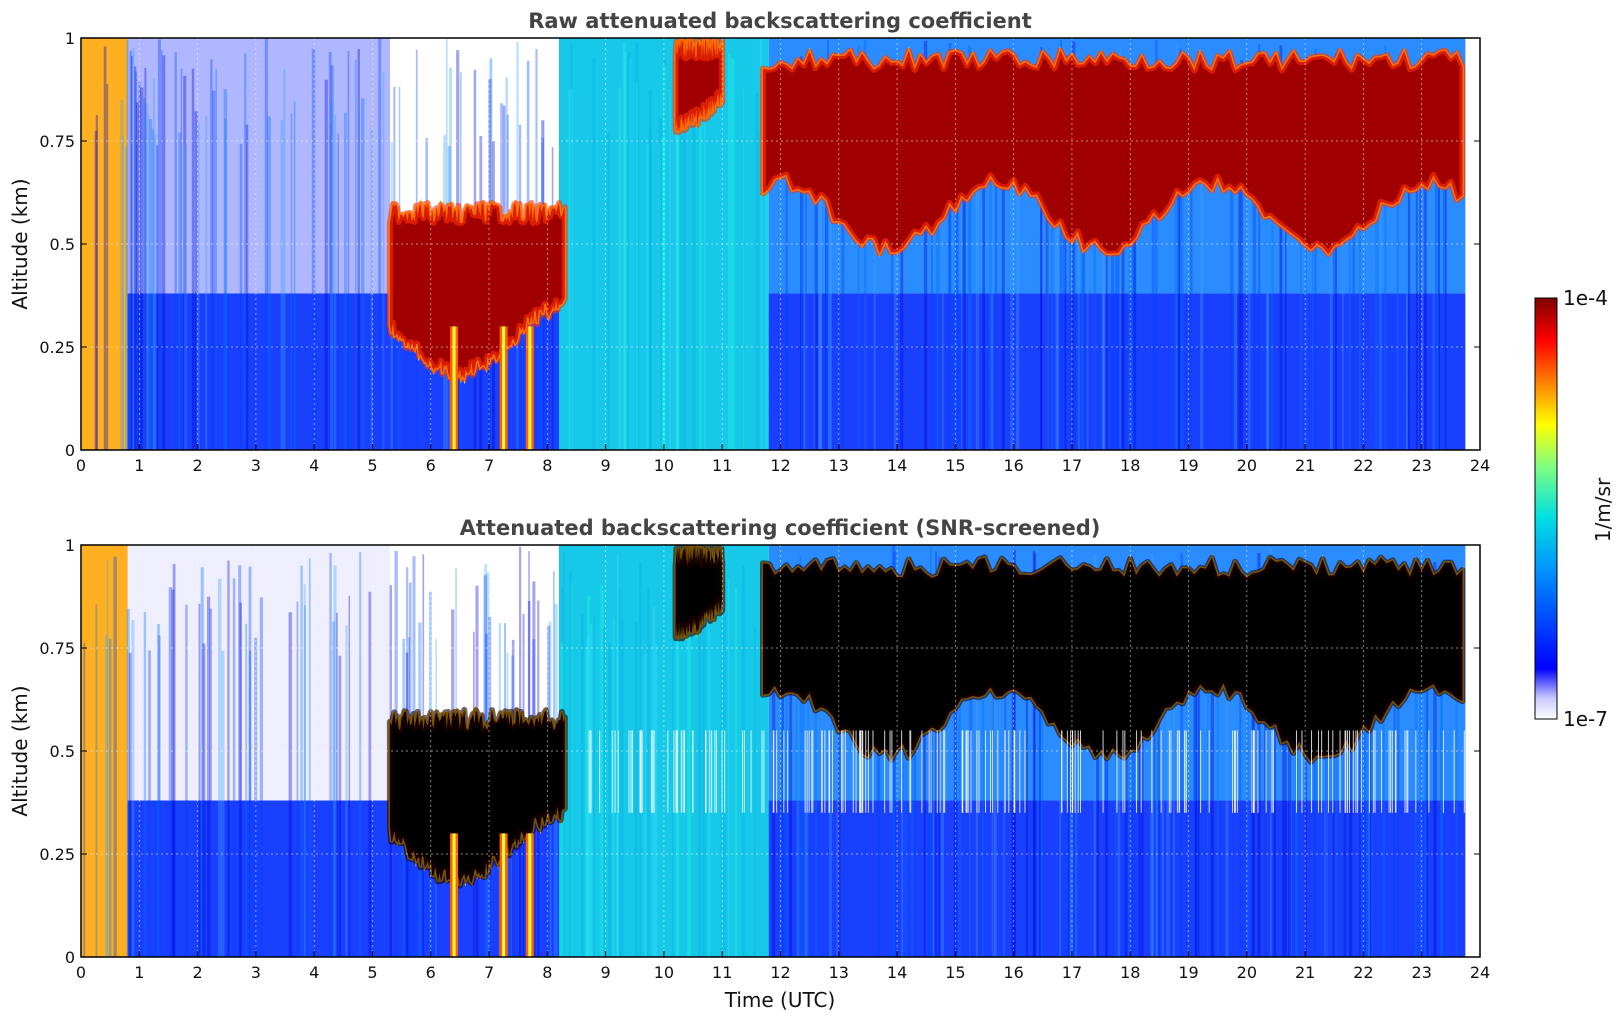 This screenshot has height=1020, width=1621. What do you see at coordinates (1603, 509) in the screenshot?
I see `colorbar-unit-label: 1/m/sr` at bounding box center [1603, 509].